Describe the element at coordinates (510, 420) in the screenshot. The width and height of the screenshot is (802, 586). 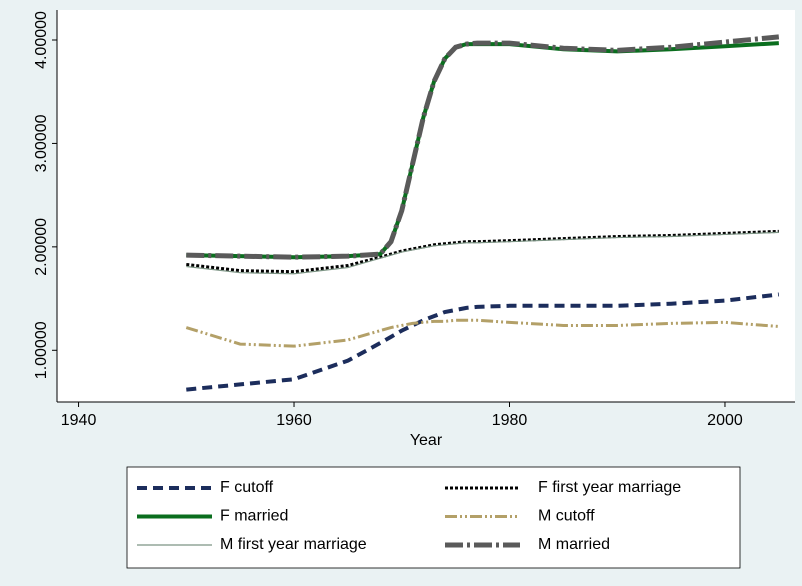
I see `x-tick-label: 1980` at that location.